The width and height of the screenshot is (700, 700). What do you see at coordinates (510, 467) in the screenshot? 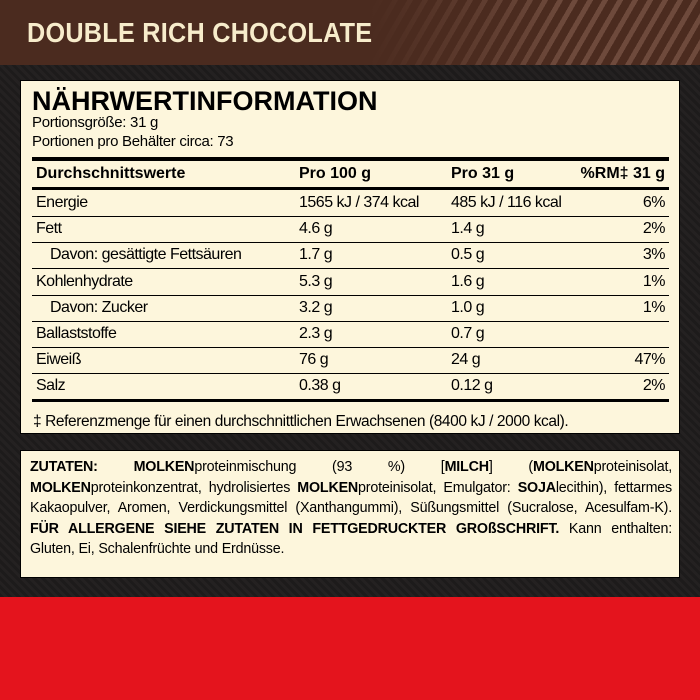
I see `ingredient-text: ] (` at bounding box center [510, 467].